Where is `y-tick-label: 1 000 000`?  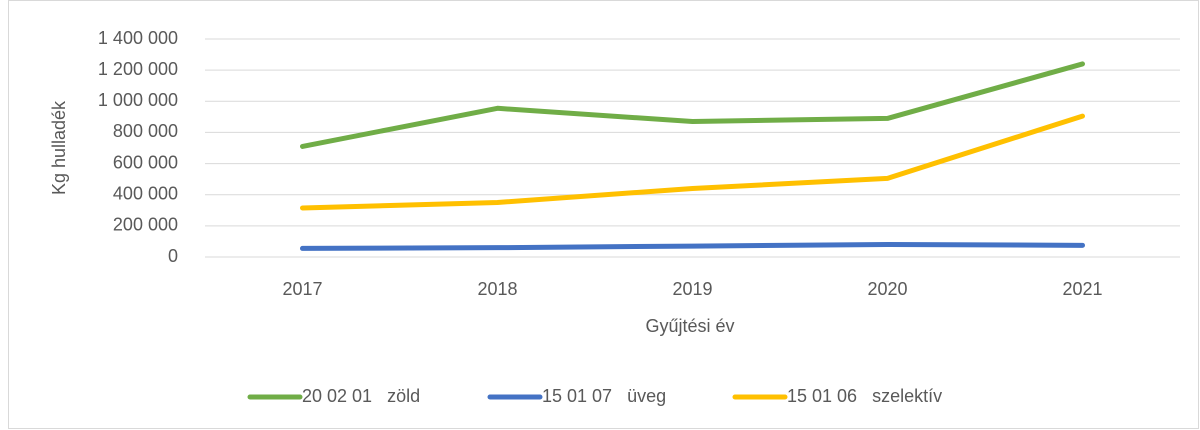 y-tick-label: 1 000 000 is located at coordinates (138, 100).